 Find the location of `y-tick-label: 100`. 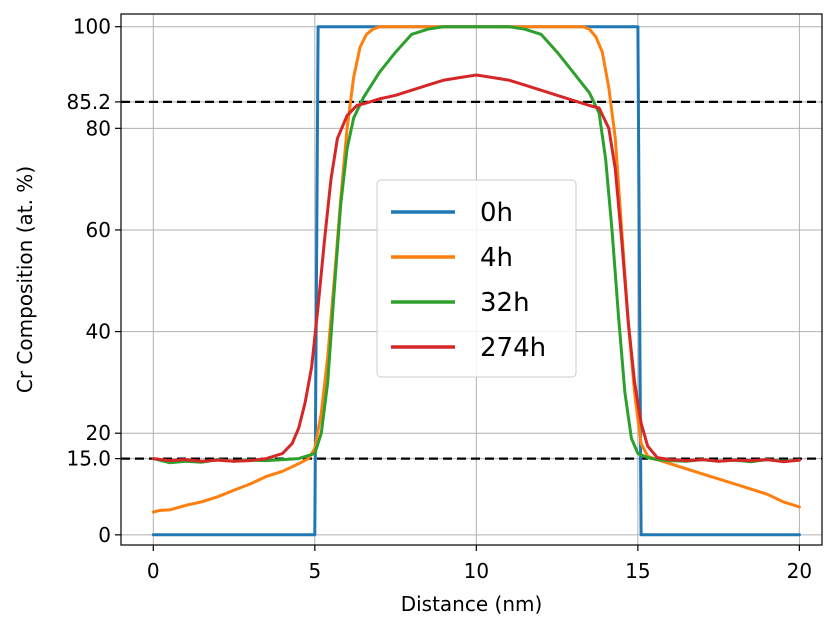

y-tick-label: 100 is located at coordinates (92, 27).